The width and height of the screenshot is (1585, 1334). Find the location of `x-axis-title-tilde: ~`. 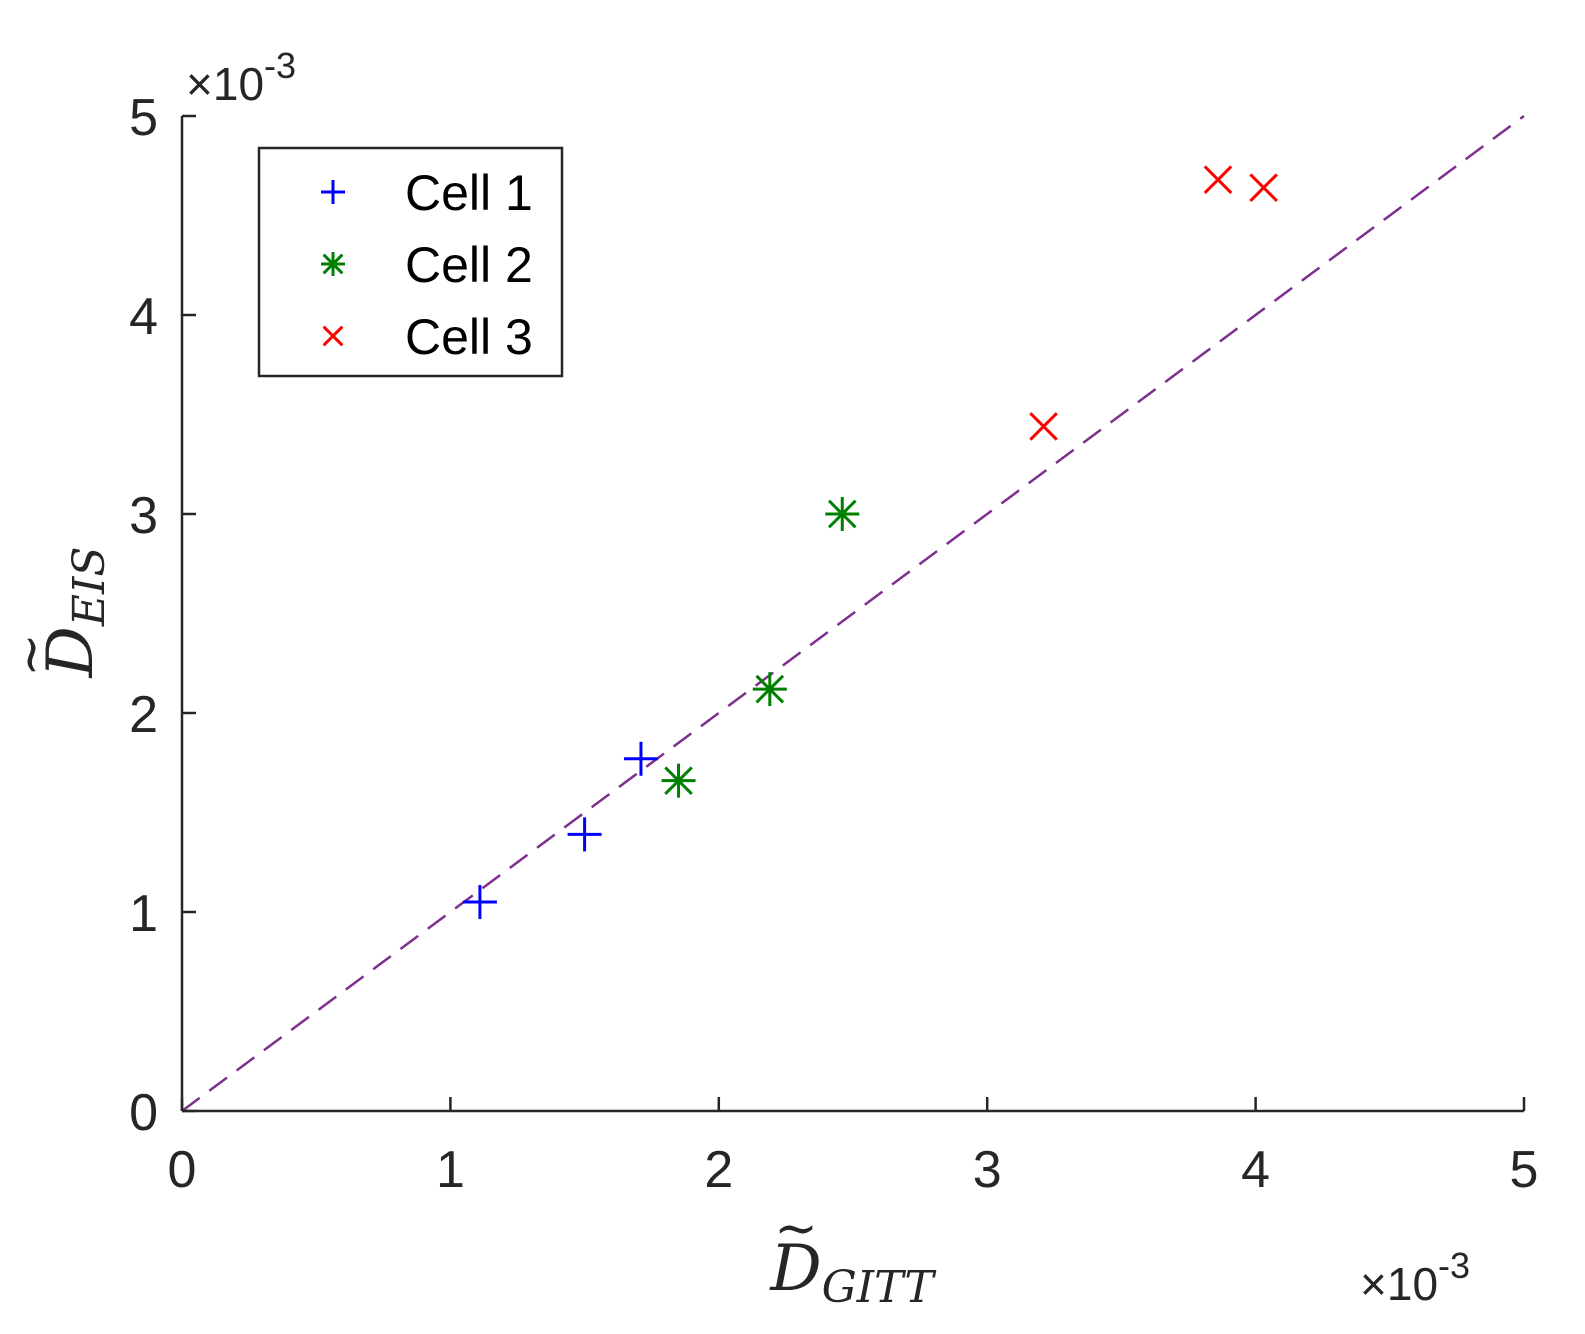

x-axis-title-tilde: ~ is located at coordinates (796, 1229).